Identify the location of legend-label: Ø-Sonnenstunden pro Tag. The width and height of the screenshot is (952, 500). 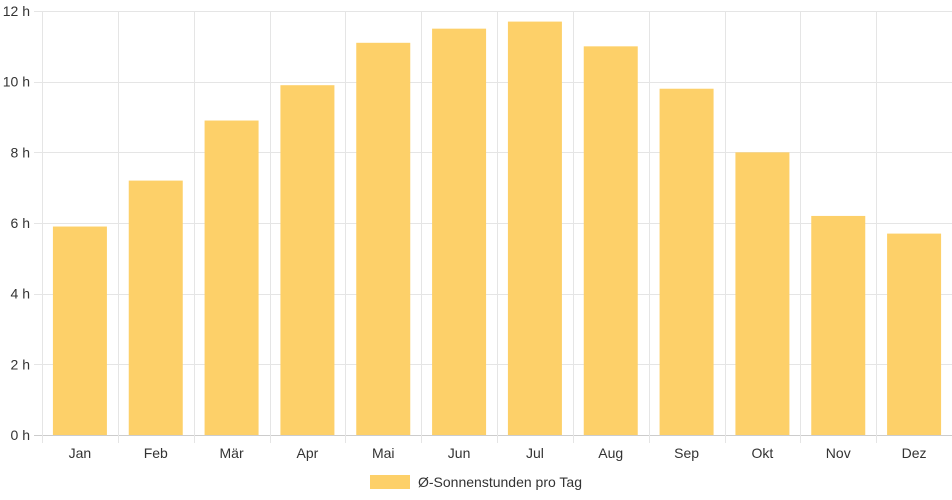
(500, 482).